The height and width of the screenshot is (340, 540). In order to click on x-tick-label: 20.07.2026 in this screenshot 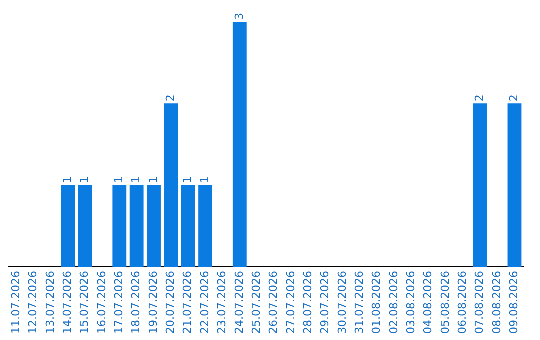, I will do `click(171, 302)`.